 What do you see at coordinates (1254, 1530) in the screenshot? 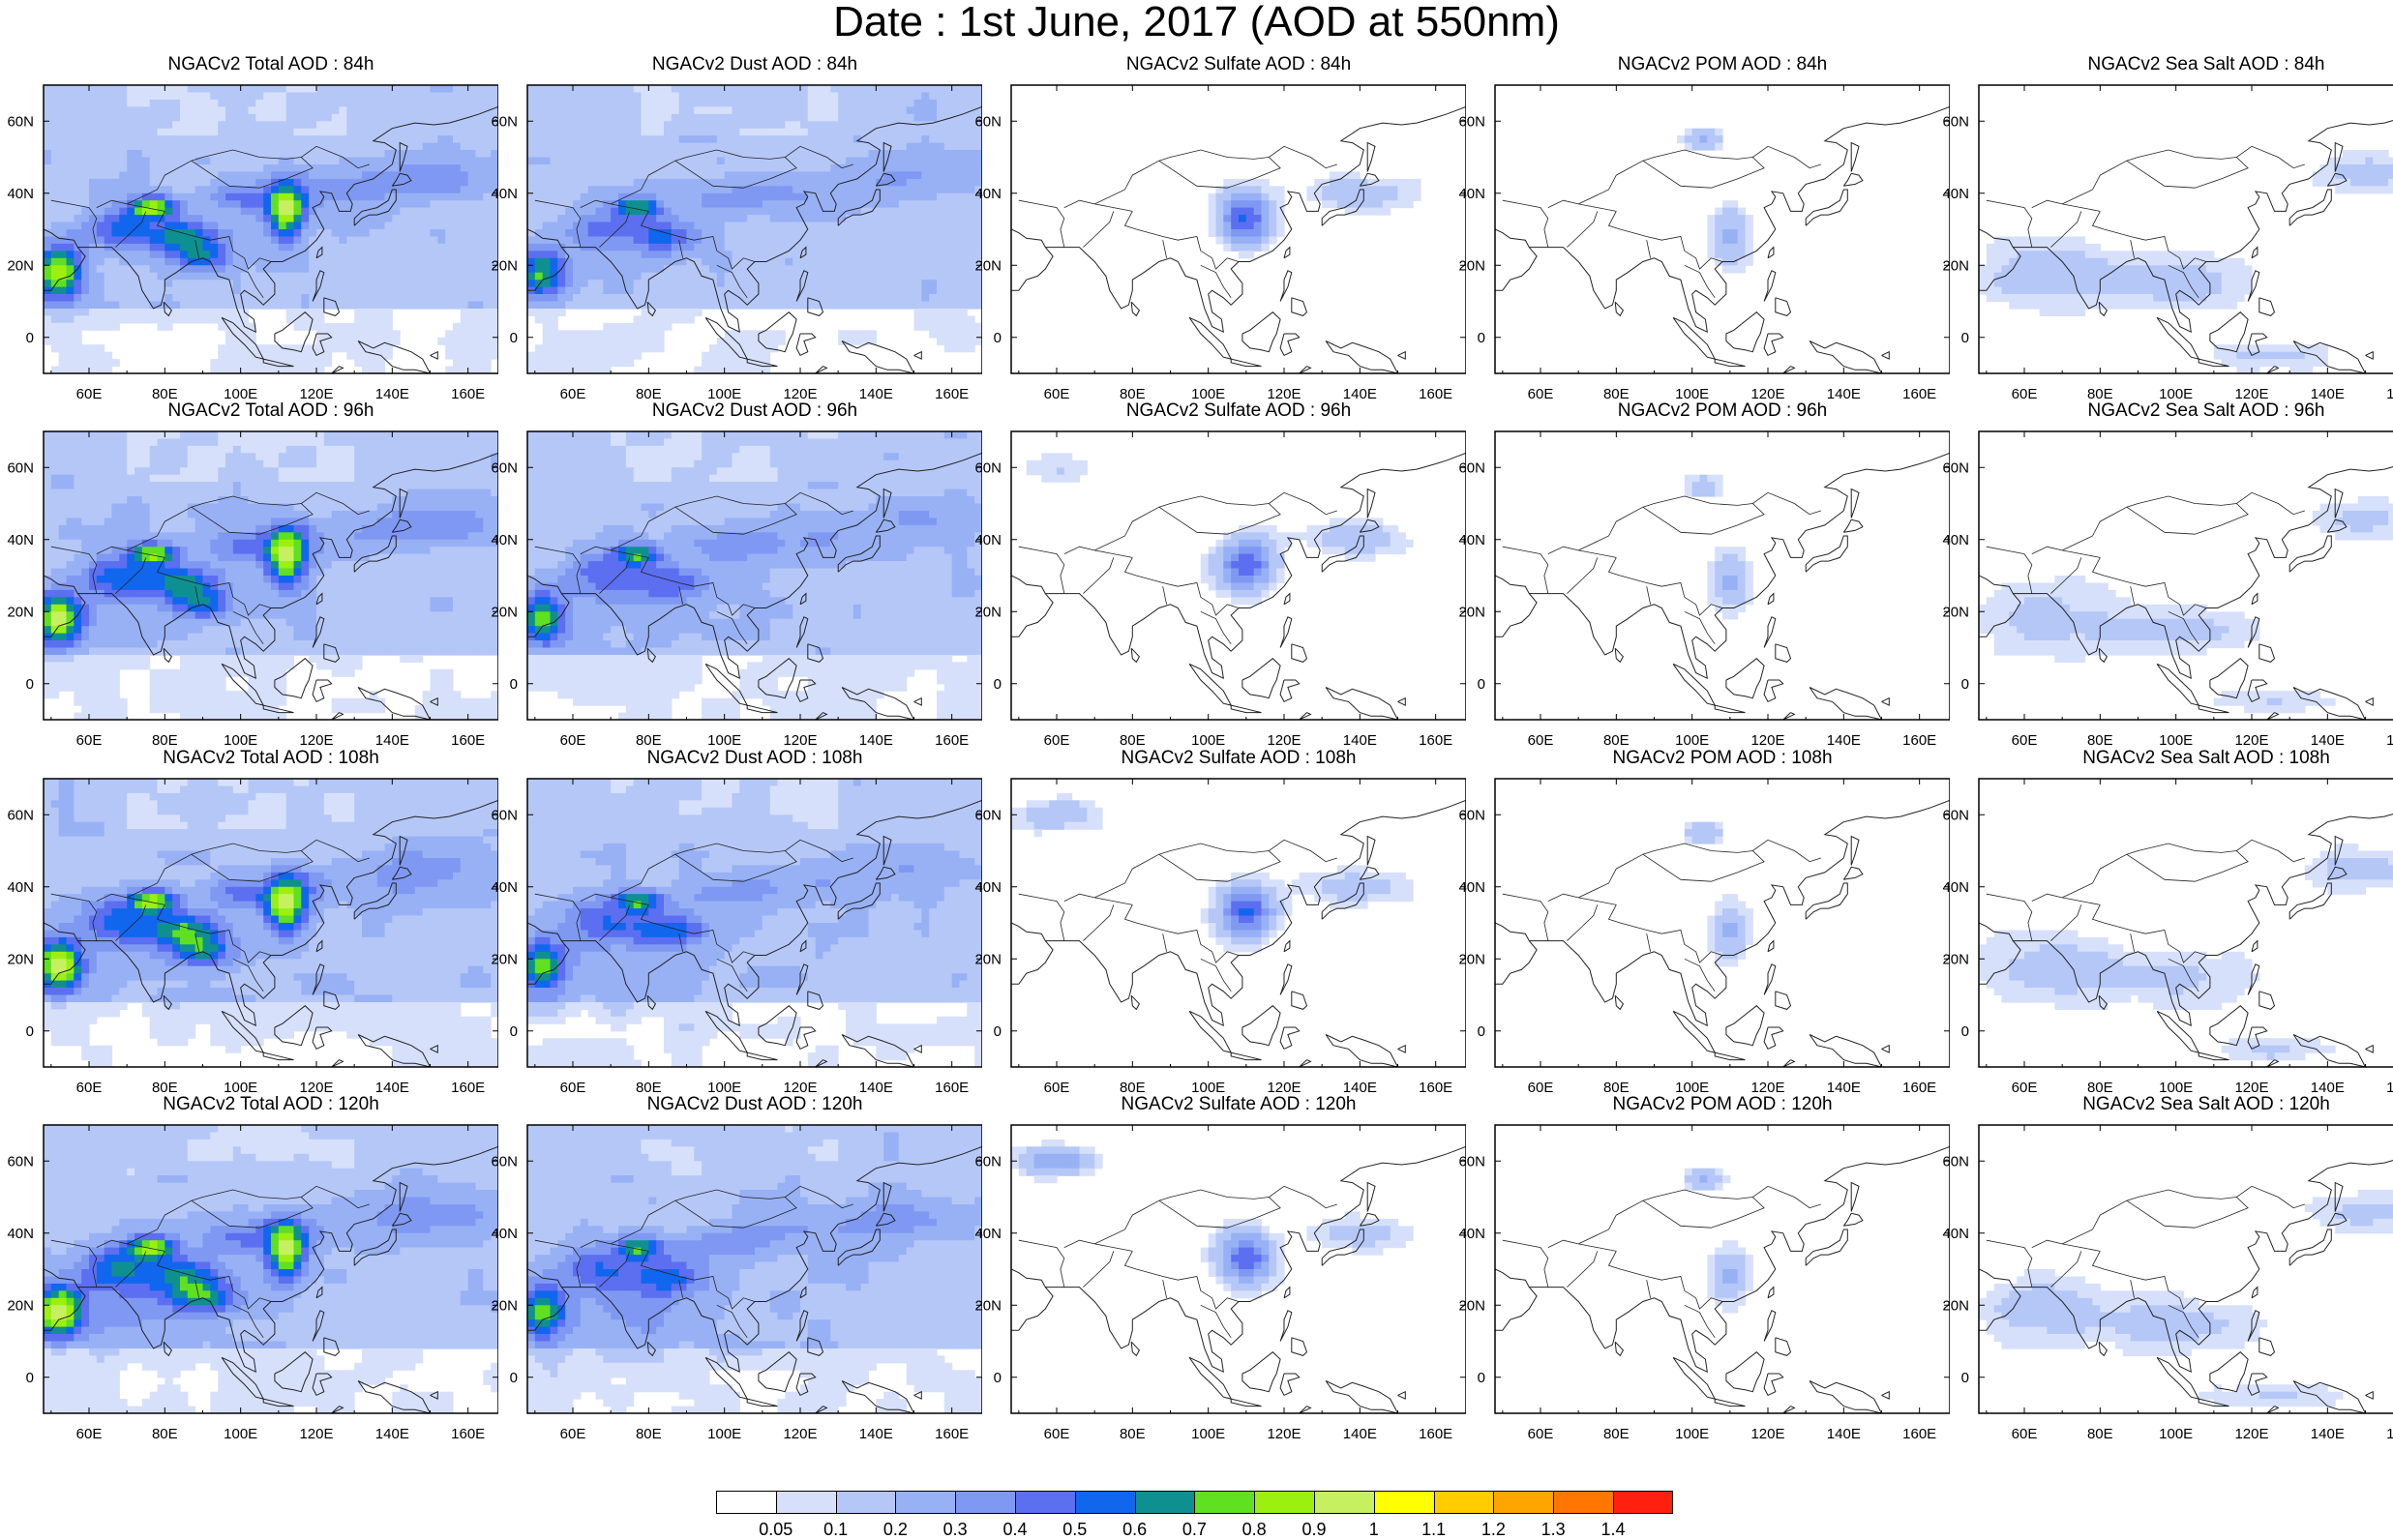
I see `colorbar-label: 0.8` at bounding box center [1254, 1530].